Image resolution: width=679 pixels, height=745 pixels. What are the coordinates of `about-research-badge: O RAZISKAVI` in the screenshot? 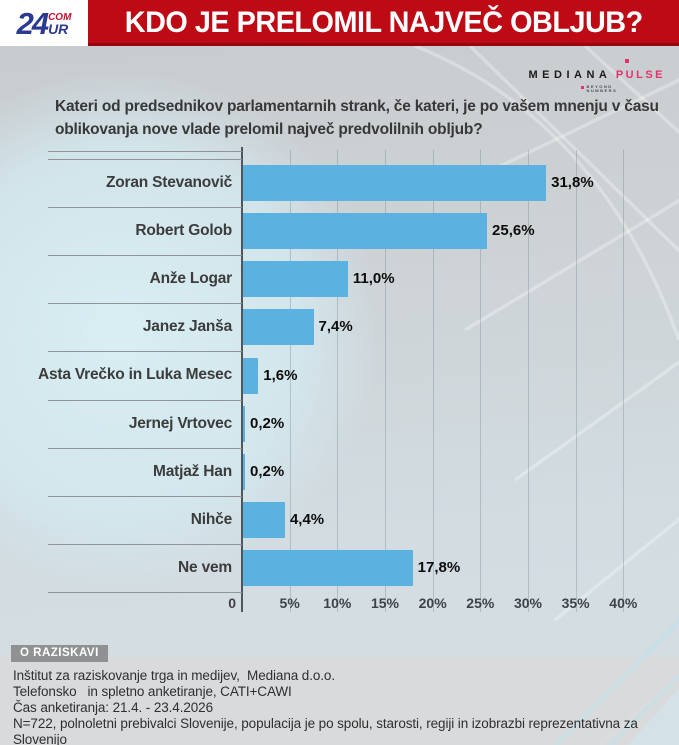 It's located at (59, 653).